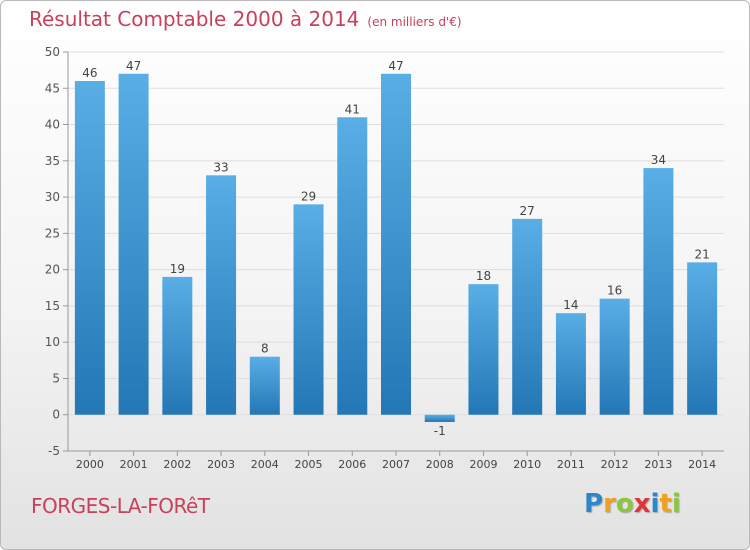  What do you see at coordinates (483, 349) in the screenshot?
I see `bar-2009` at bounding box center [483, 349].